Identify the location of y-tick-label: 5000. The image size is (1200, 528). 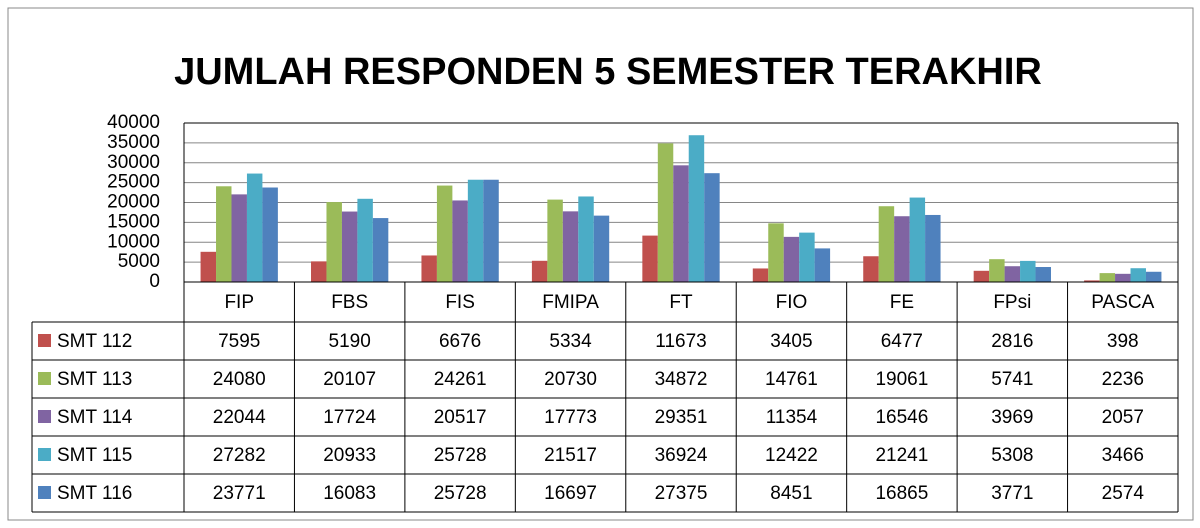
(139, 261).